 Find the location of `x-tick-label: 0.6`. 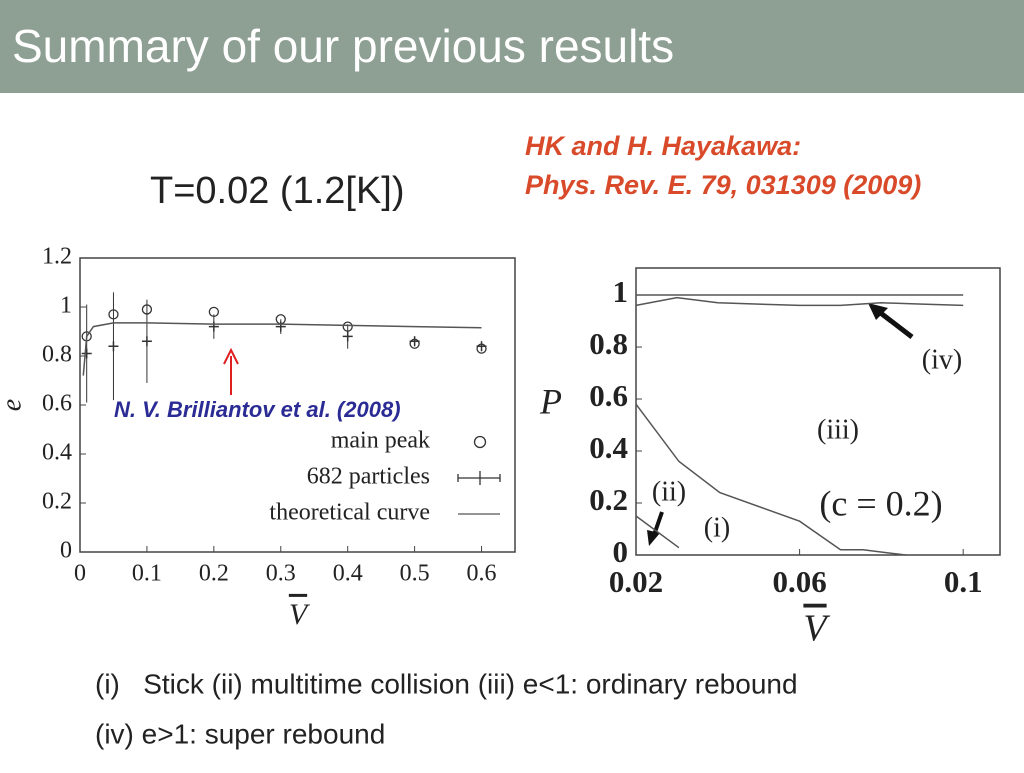

x-tick-label: 0.6 is located at coordinates (482, 574).